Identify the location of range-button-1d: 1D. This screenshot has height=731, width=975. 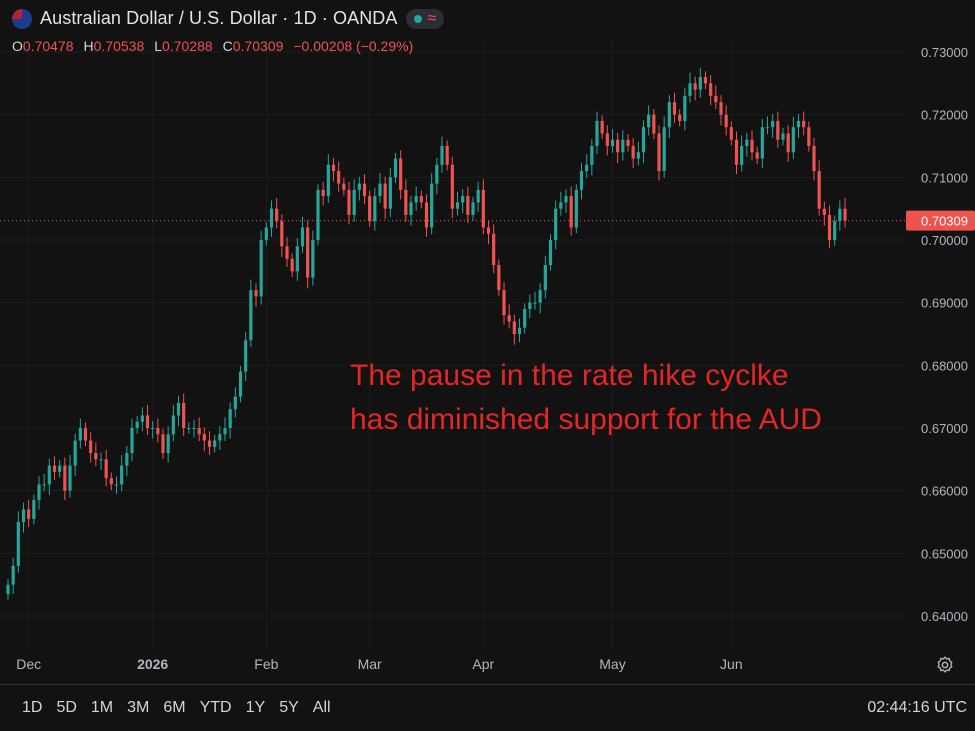
(32, 707).